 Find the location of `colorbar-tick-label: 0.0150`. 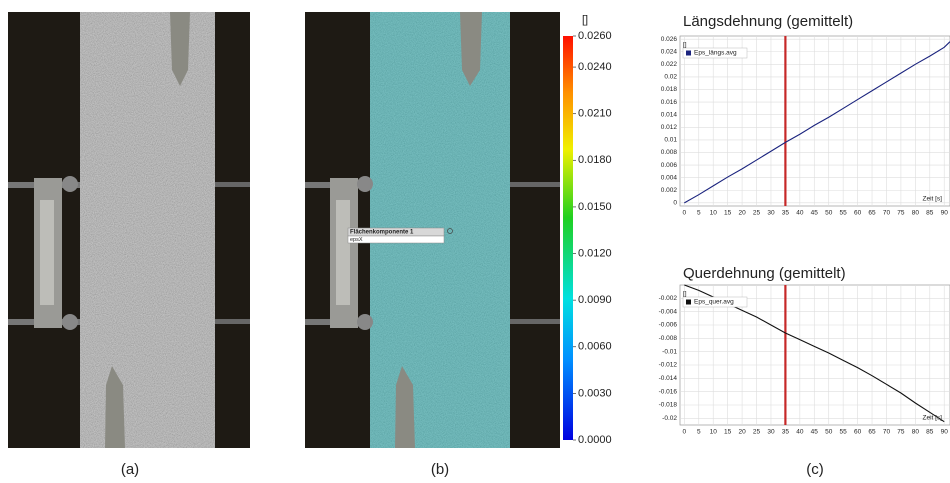

colorbar-tick-label: 0.0150 is located at coordinates (595, 207).